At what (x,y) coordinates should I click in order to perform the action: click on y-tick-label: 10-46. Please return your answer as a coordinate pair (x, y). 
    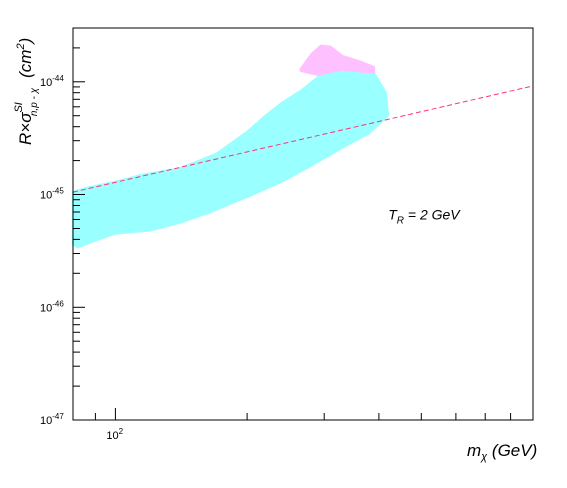
    Looking at the image, I should click on (52, 306).